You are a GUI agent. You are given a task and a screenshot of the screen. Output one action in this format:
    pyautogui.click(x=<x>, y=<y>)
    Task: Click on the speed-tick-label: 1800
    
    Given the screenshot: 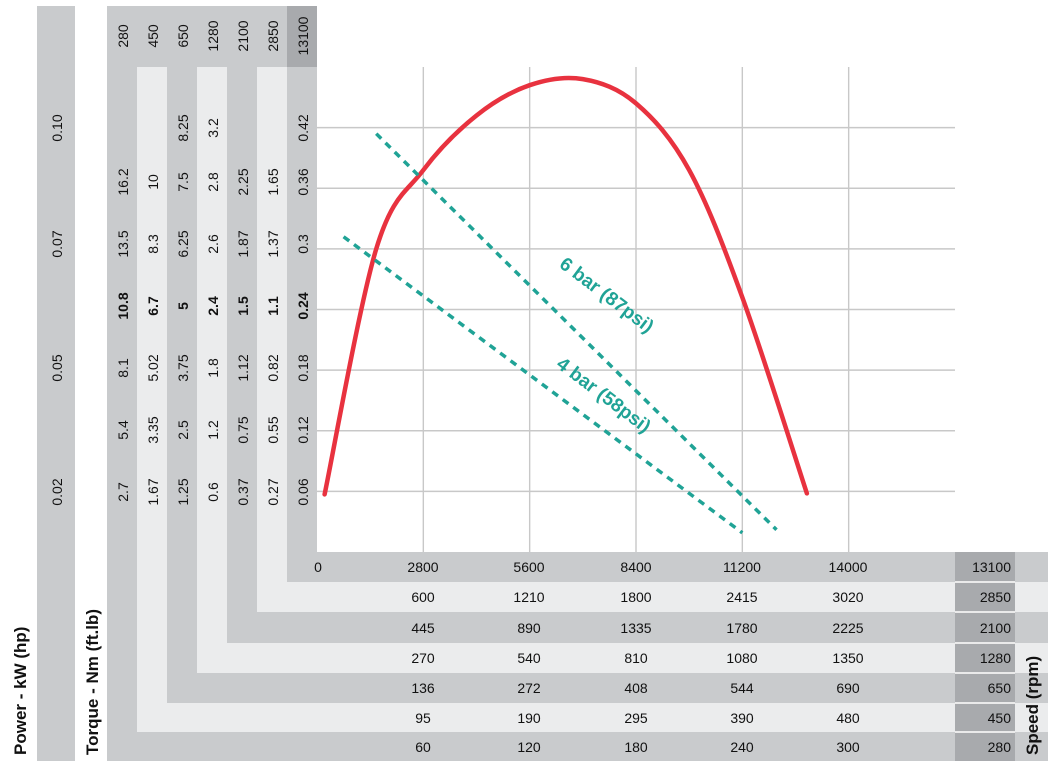 What is the action you would take?
    pyautogui.click(x=635, y=597)
    